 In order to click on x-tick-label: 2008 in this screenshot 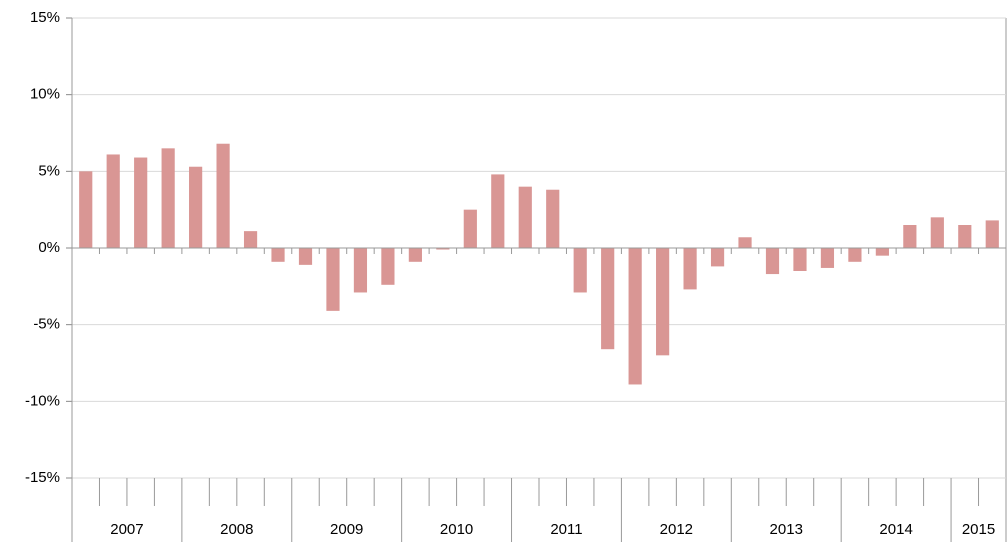, I will do `click(236, 529)`.